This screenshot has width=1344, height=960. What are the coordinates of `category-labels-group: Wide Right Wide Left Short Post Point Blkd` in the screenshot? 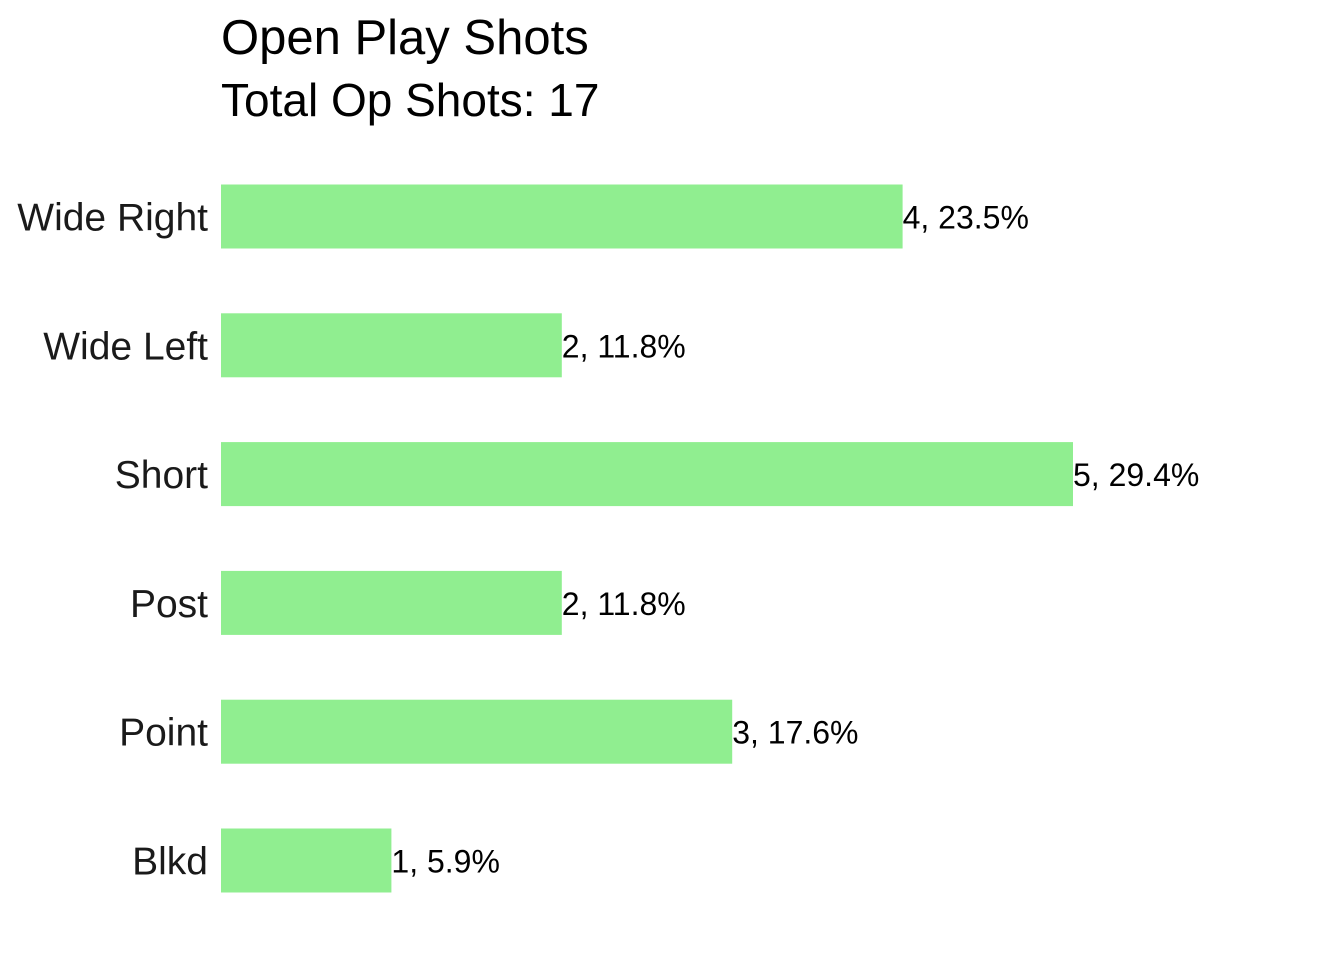 It's located at (112, 540).